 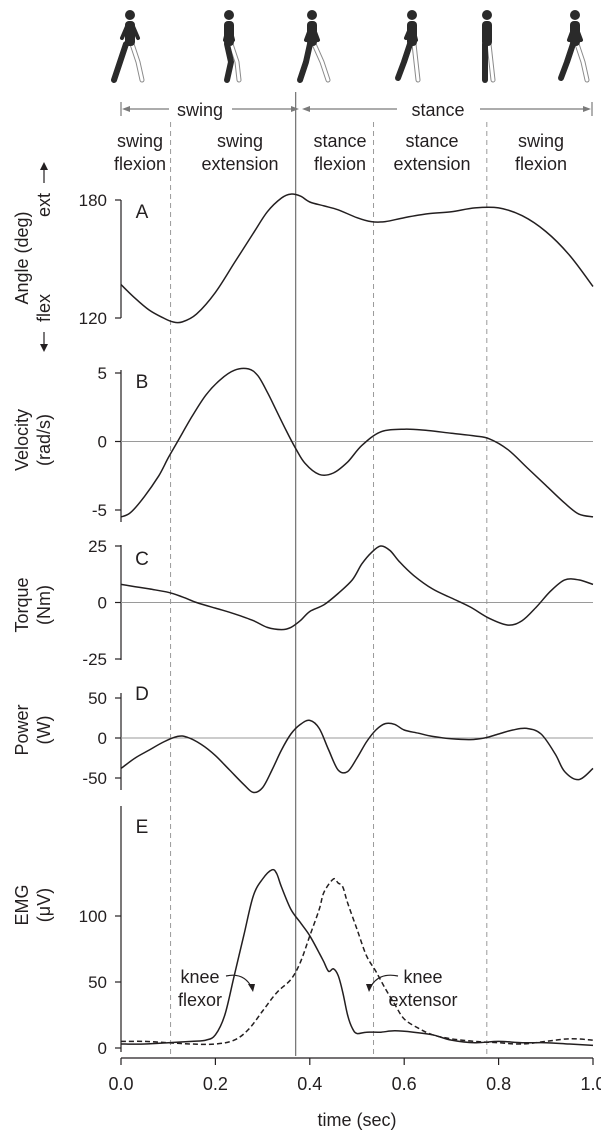 I want to click on subphase-5-line2: flexion, so click(x=541, y=164).